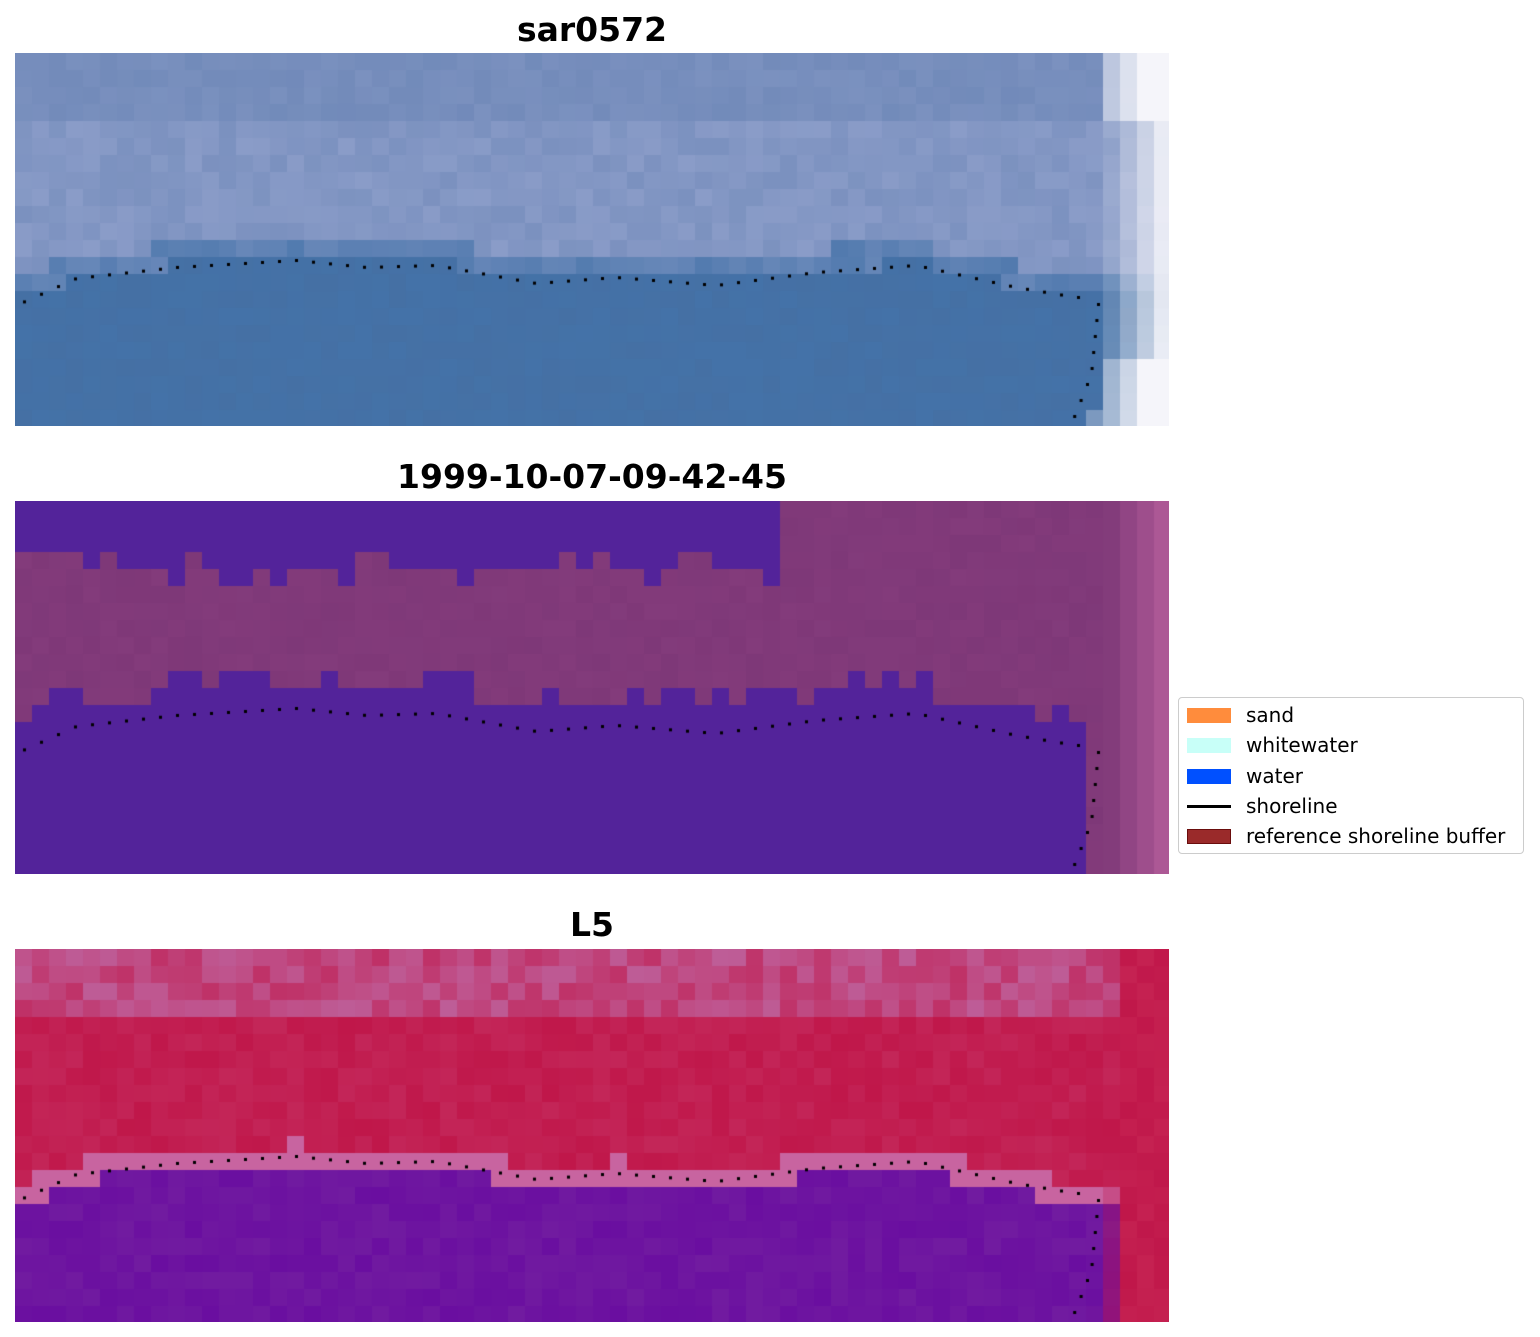 Image resolution: width=1540 pixels, height=1337 pixels. Describe the element at coordinates (592, 476) in the screenshot. I see `panel-title-classification: 1999-10-07-09-42-45` at that location.